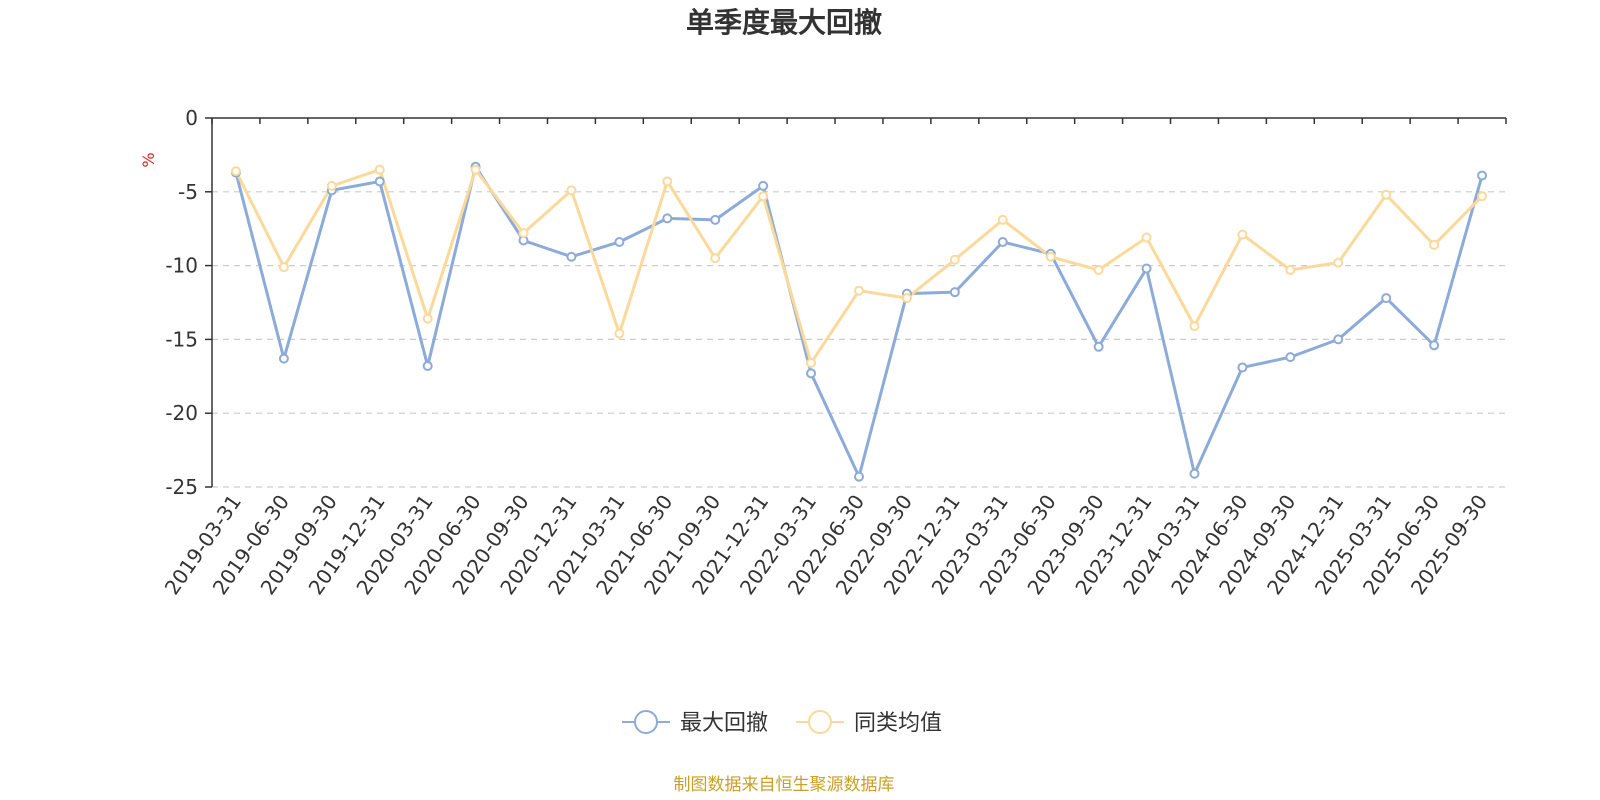  Describe the element at coordinates (784, 22) in the screenshot. I see `chart-title: 单季度最大回撤` at that location.